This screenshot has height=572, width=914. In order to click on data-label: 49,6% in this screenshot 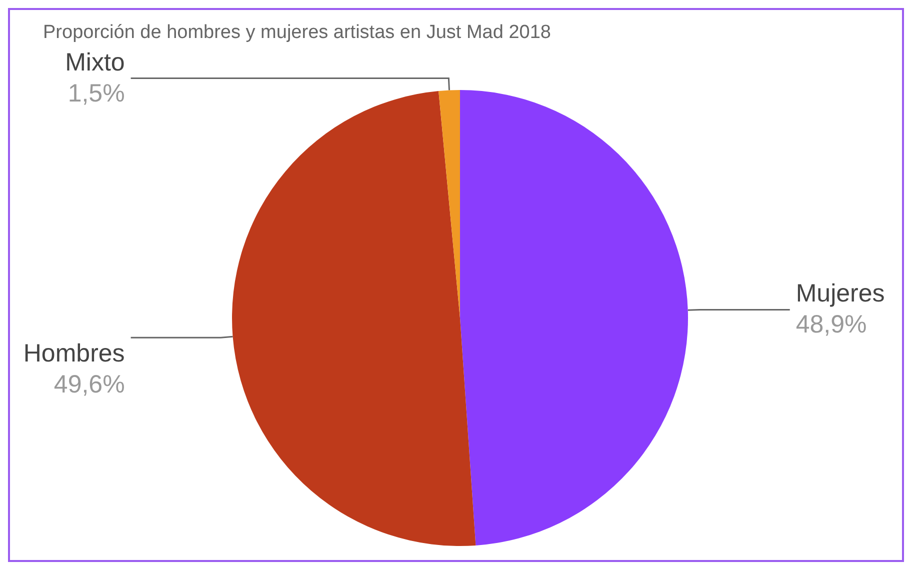, I will do `click(89, 384)`.